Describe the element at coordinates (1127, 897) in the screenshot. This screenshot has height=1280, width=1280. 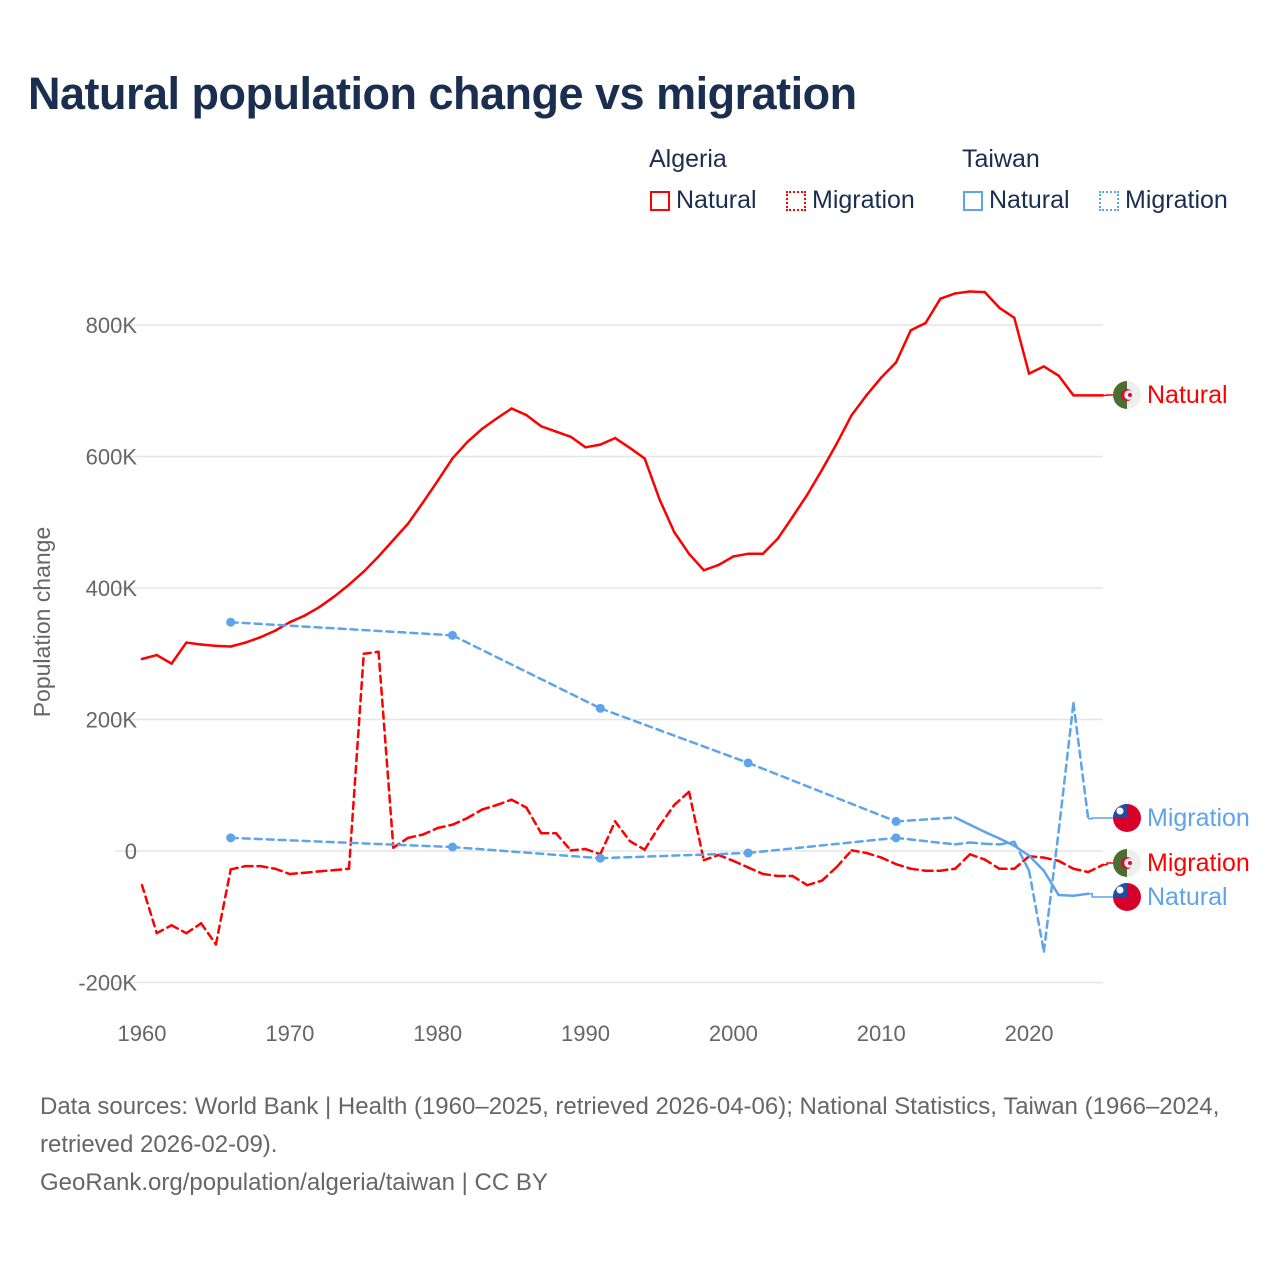
I see `taiwan-flag-icon` at that location.